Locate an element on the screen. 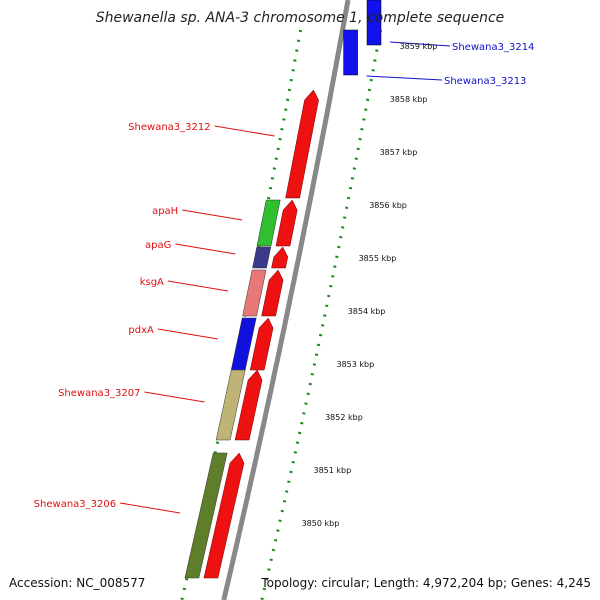  ruler-tick-3855-kbp: 3855 kbp is located at coordinates (378, 258).